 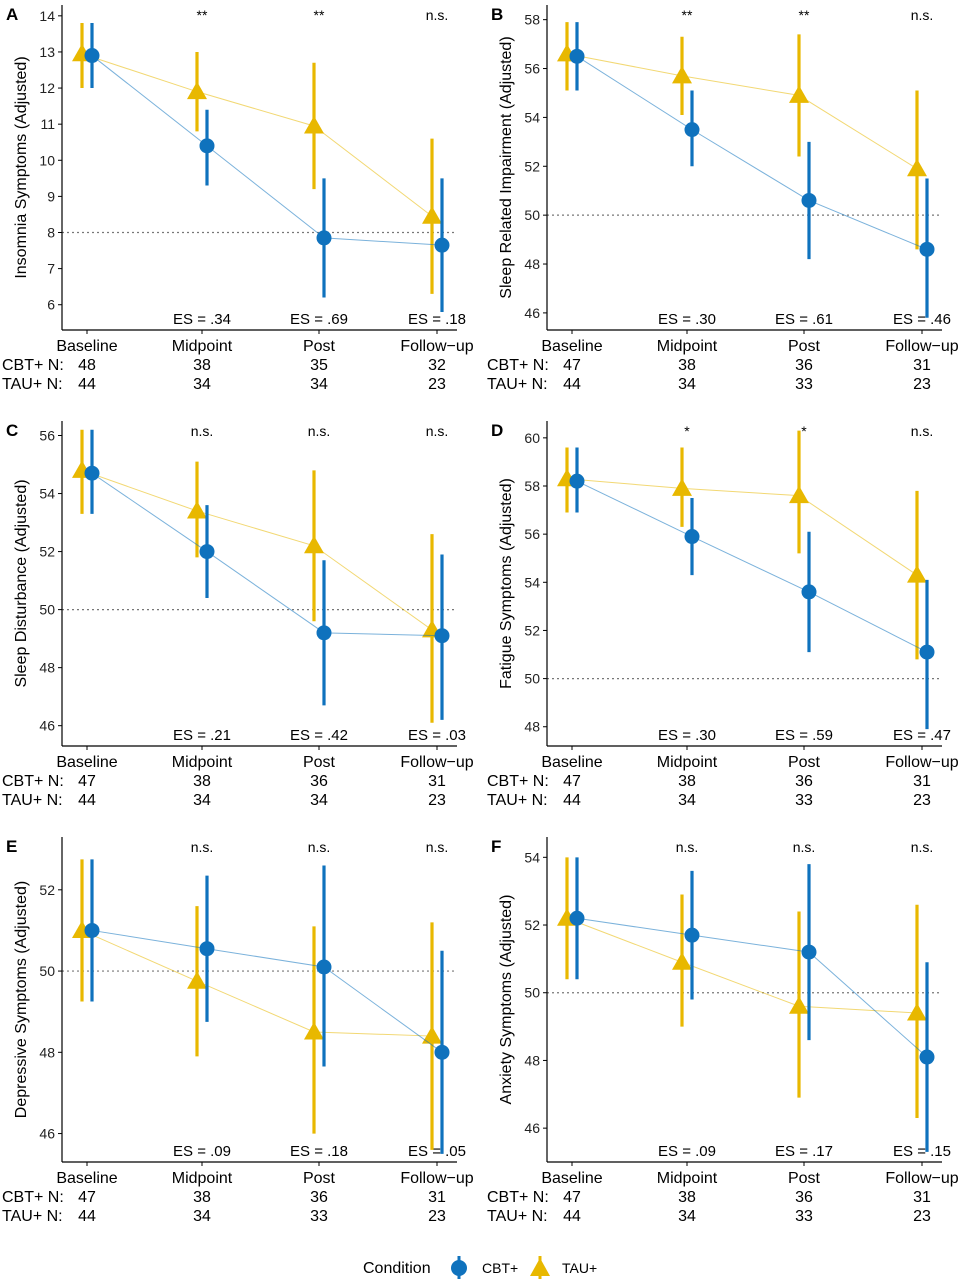 What do you see at coordinates (922, 319) in the screenshot?
I see `effect-size-label: ES = .46` at bounding box center [922, 319].